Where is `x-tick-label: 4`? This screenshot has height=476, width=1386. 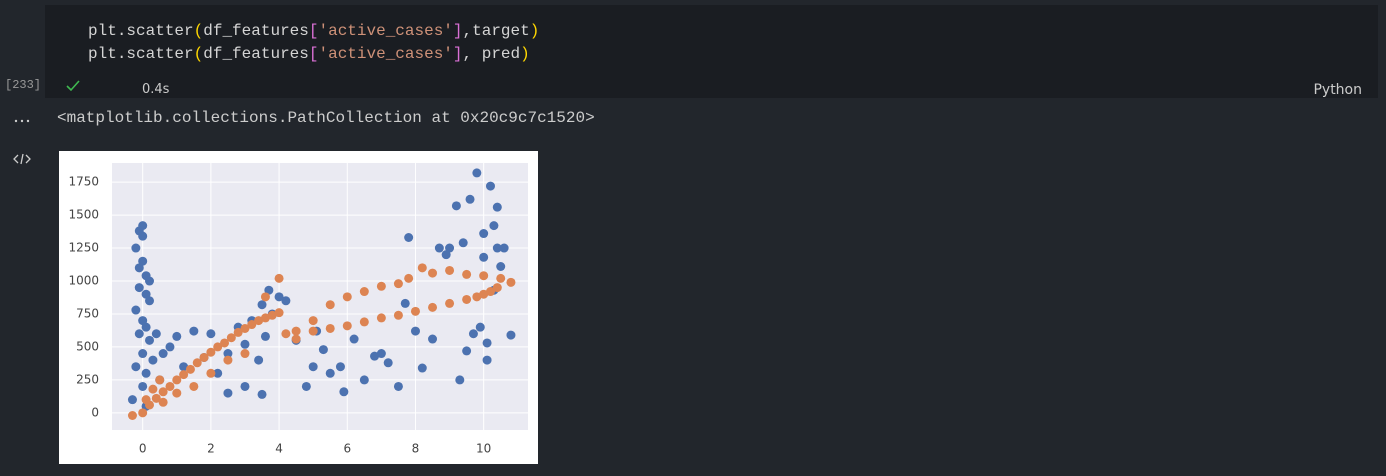
x-tick-label: 4 is located at coordinates (279, 449).